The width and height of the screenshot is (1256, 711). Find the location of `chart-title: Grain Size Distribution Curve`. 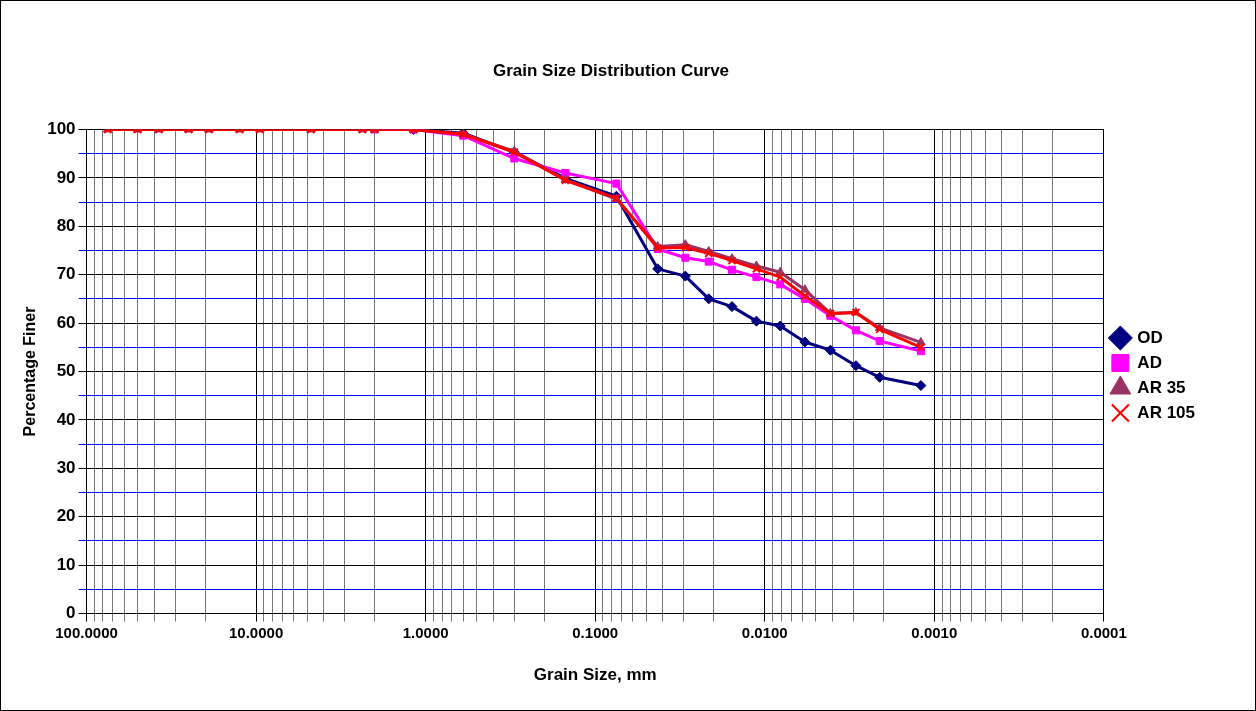

chart-title: Grain Size Distribution Curve is located at coordinates (611, 70).